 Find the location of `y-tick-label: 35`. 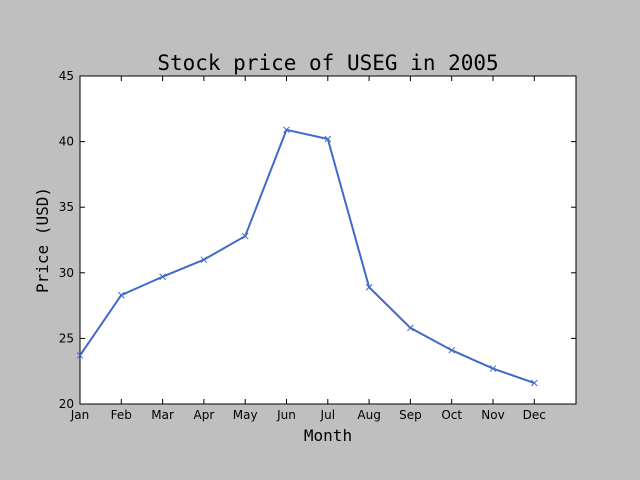

y-tick-label: 35 is located at coordinates (66, 207).